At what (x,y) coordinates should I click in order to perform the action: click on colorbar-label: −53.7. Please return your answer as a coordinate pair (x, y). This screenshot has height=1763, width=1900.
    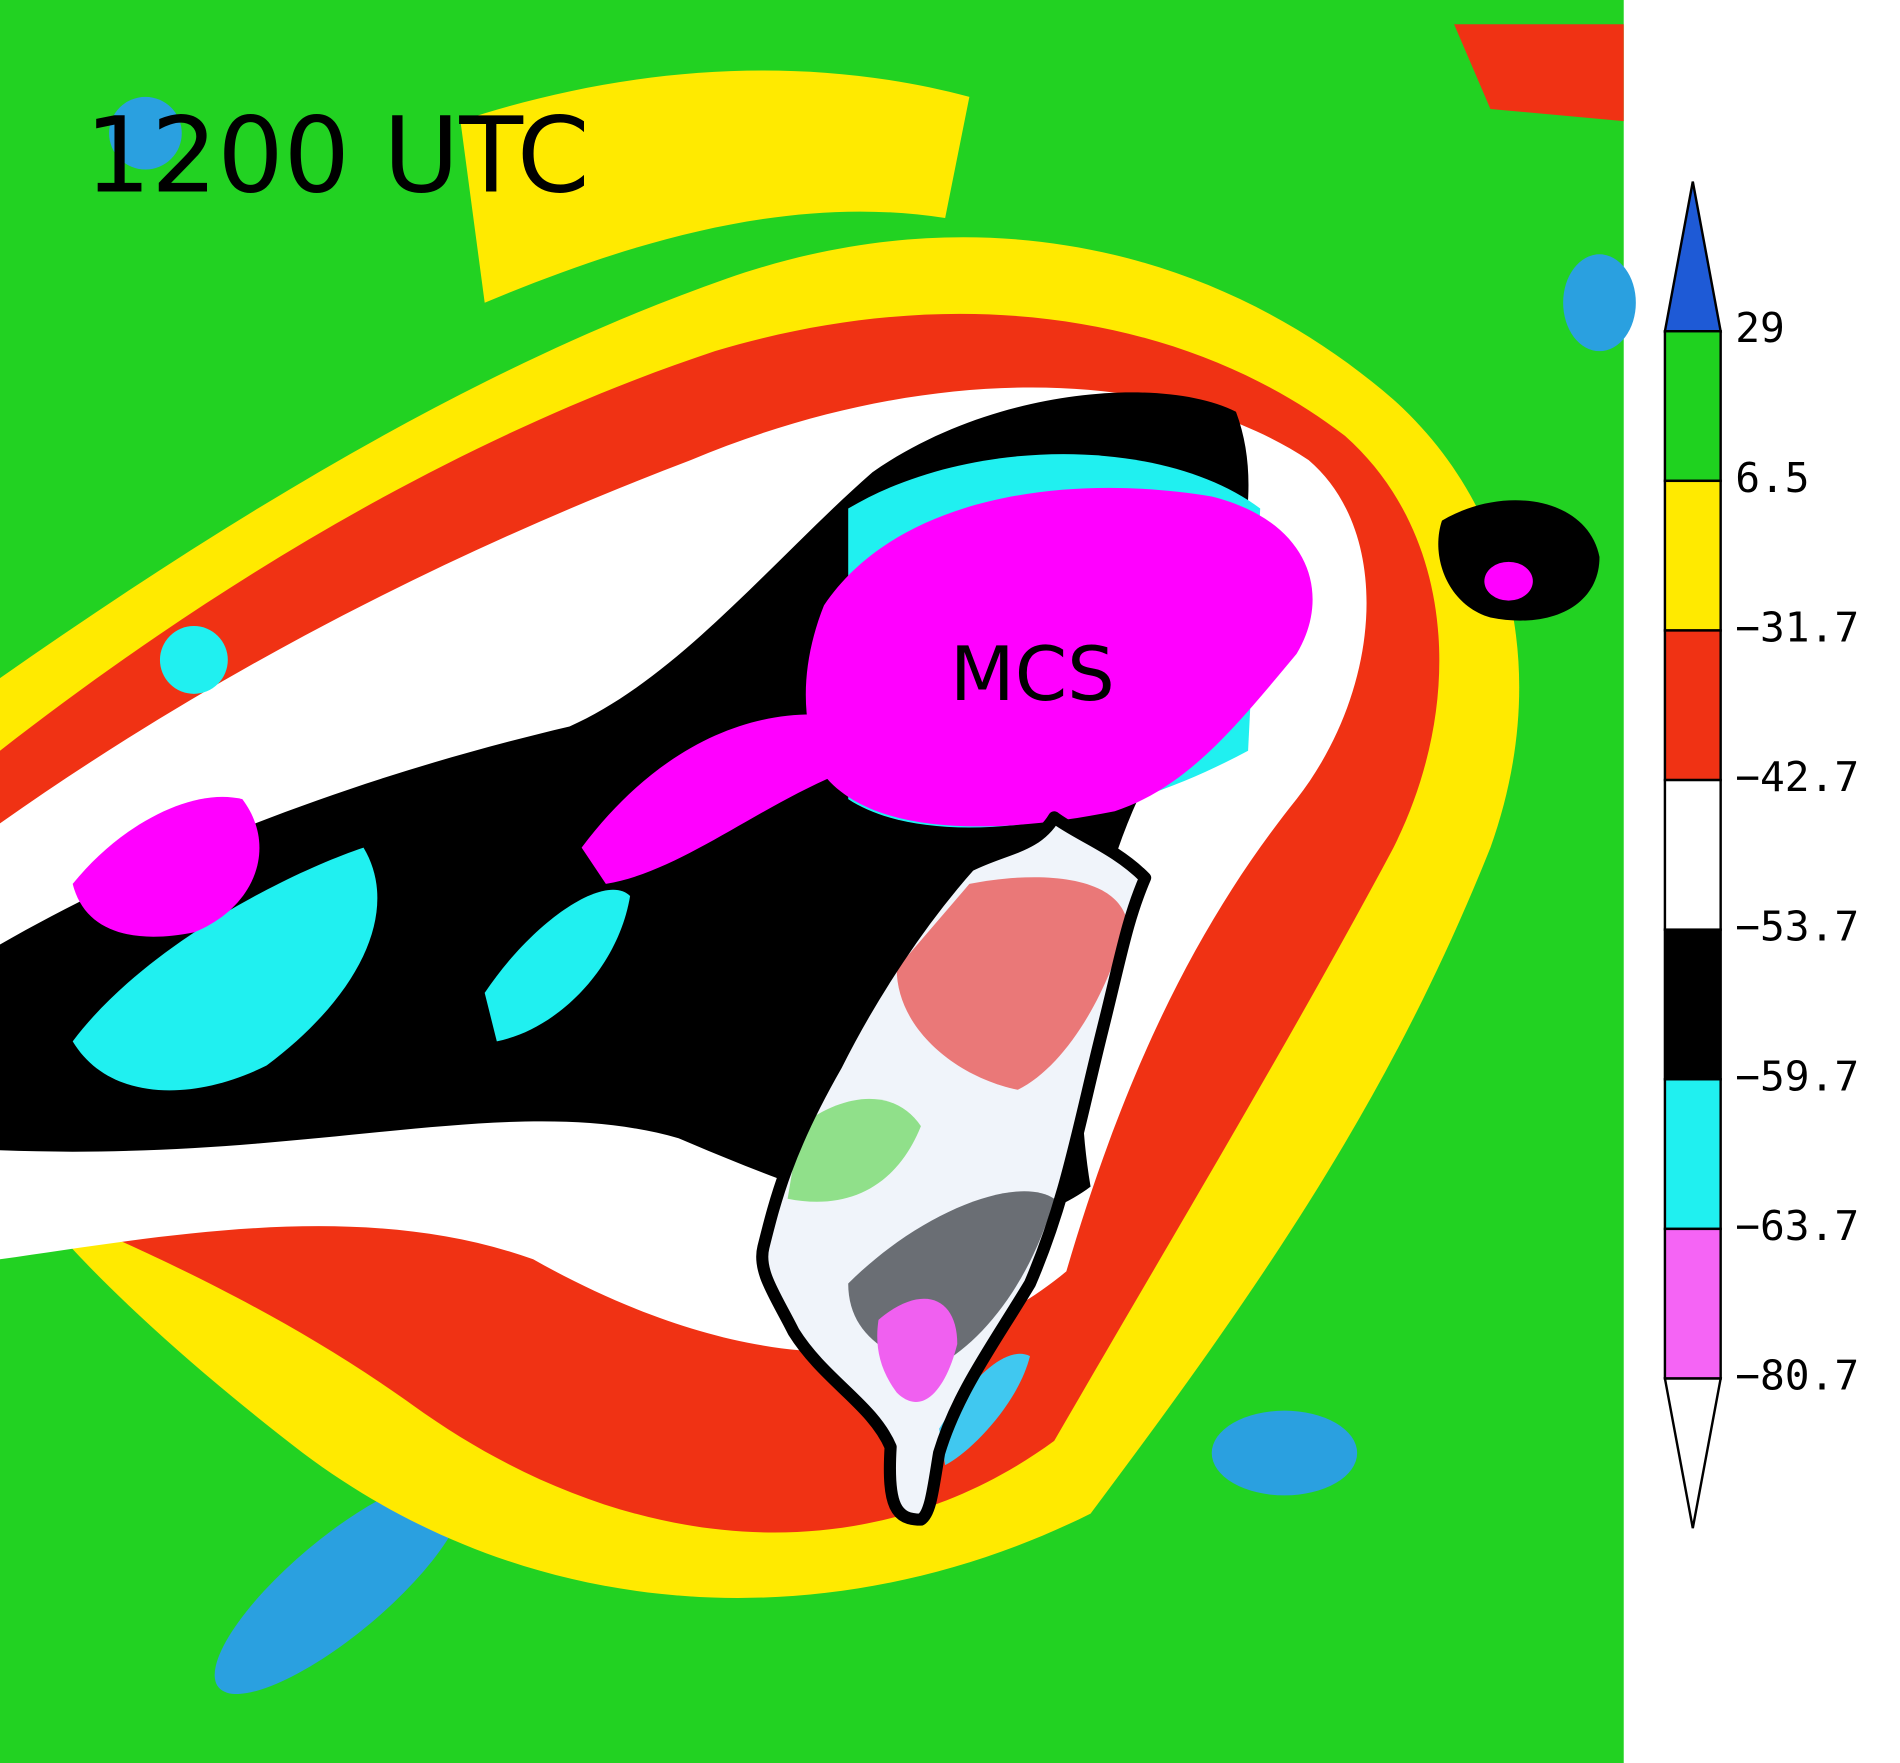
    Looking at the image, I should click on (1797, 927).